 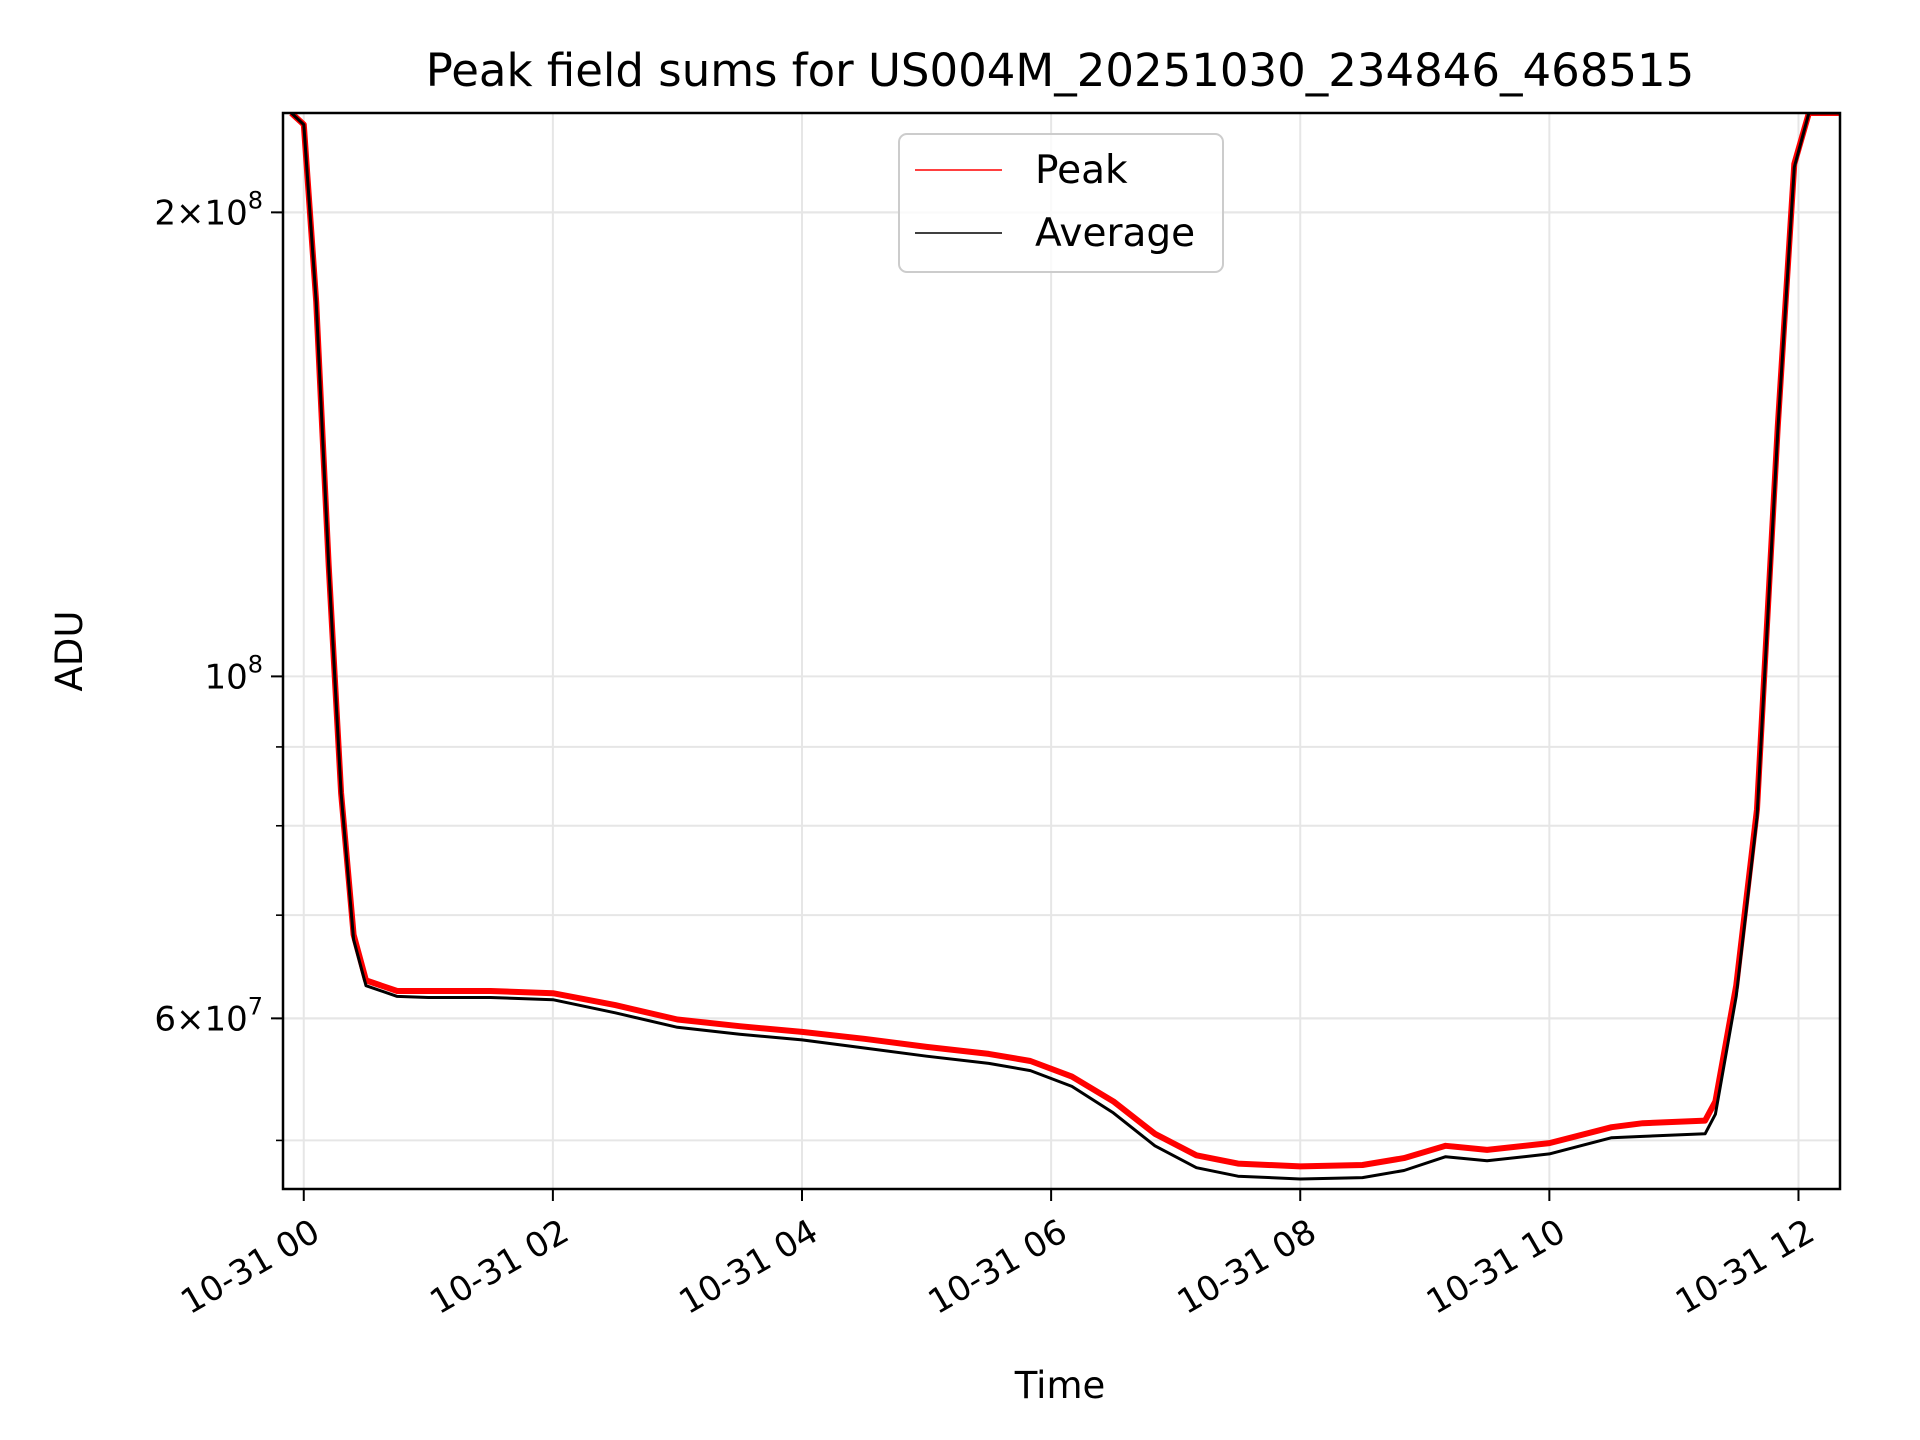 I want to click on legend-box, so click(x=1061, y=203).